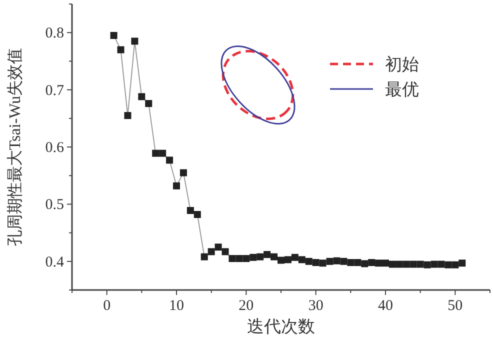 The image size is (493, 337). I want to click on annotation: 最优, so click(402, 89).